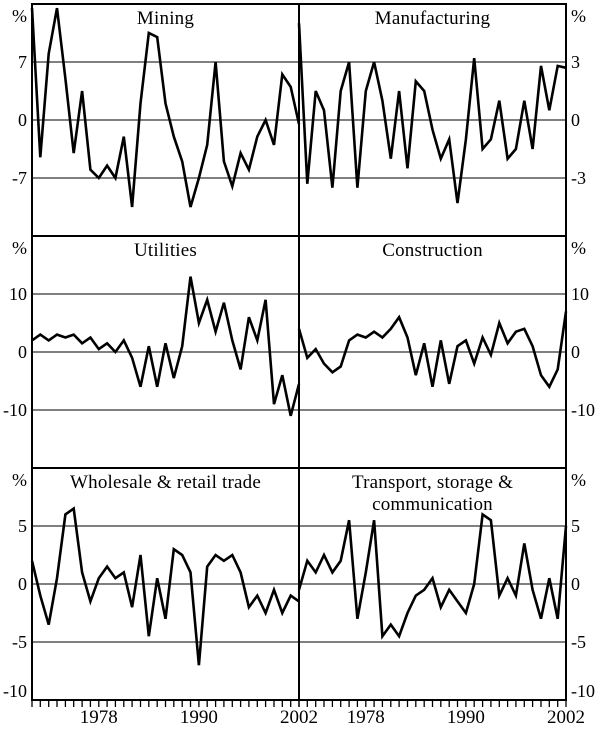  Describe the element at coordinates (575, 62) in the screenshot. I see `y-axis-tick-label: 3` at that location.